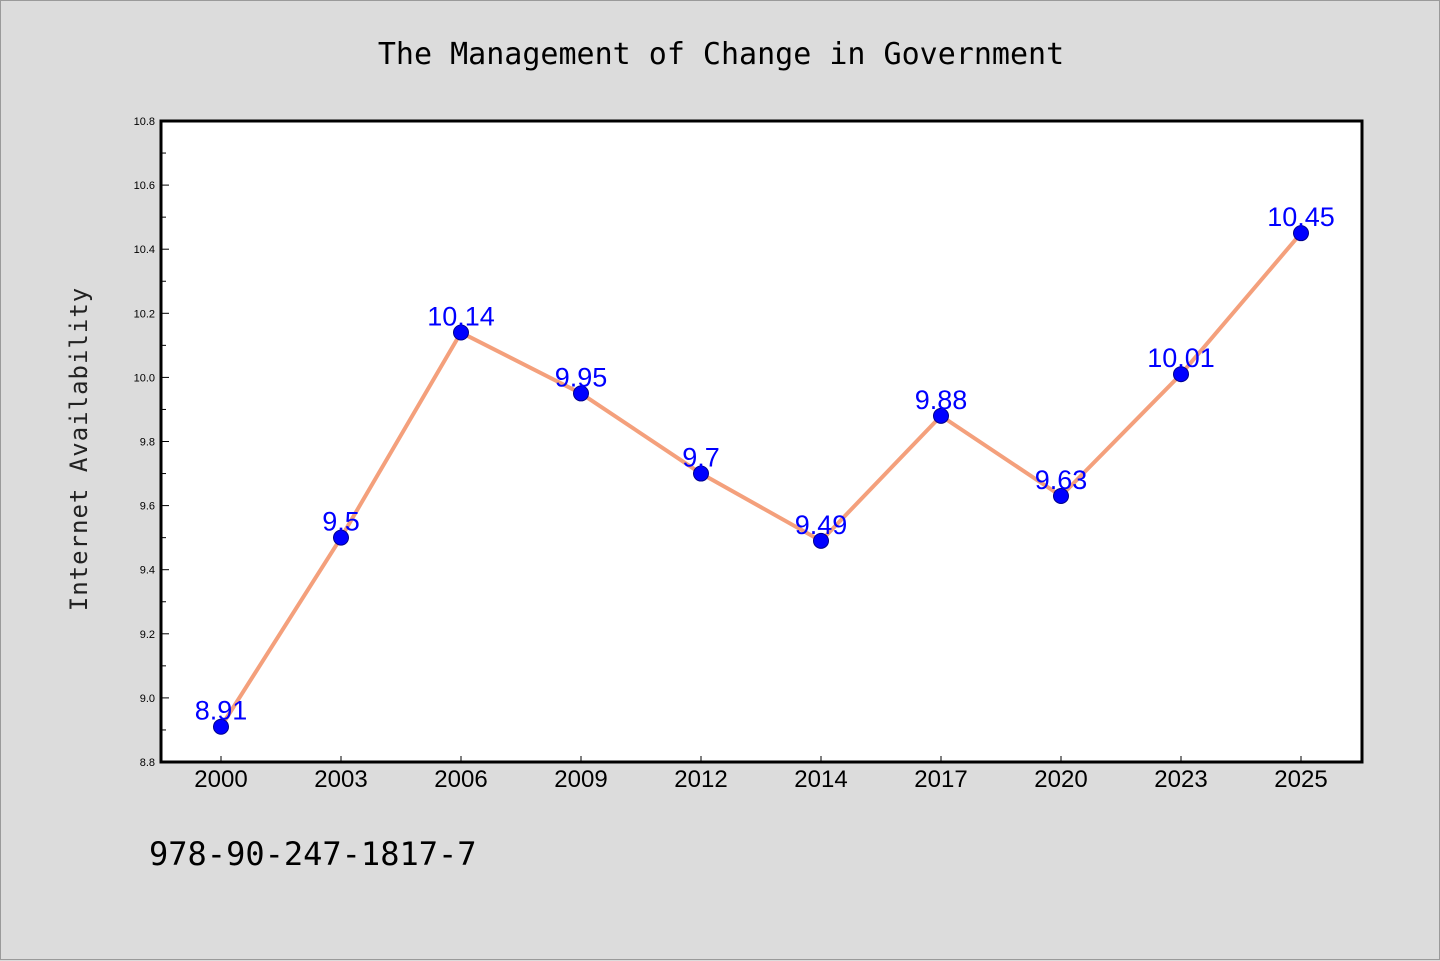 This screenshot has width=1440, height=961. Describe the element at coordinates (144, 250) in the screenshot. I see `y-tick-label: 10.4` at that location.